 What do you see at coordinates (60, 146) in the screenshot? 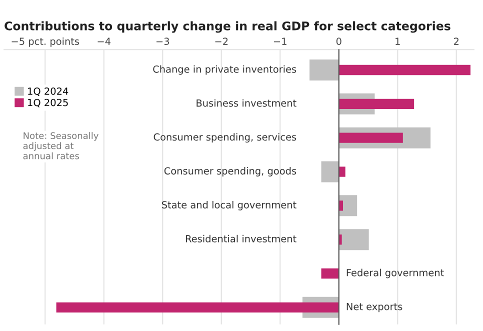
I see `annotation: Note: Seasonally adjusted at annual rates` at bounding box center [60, 146].